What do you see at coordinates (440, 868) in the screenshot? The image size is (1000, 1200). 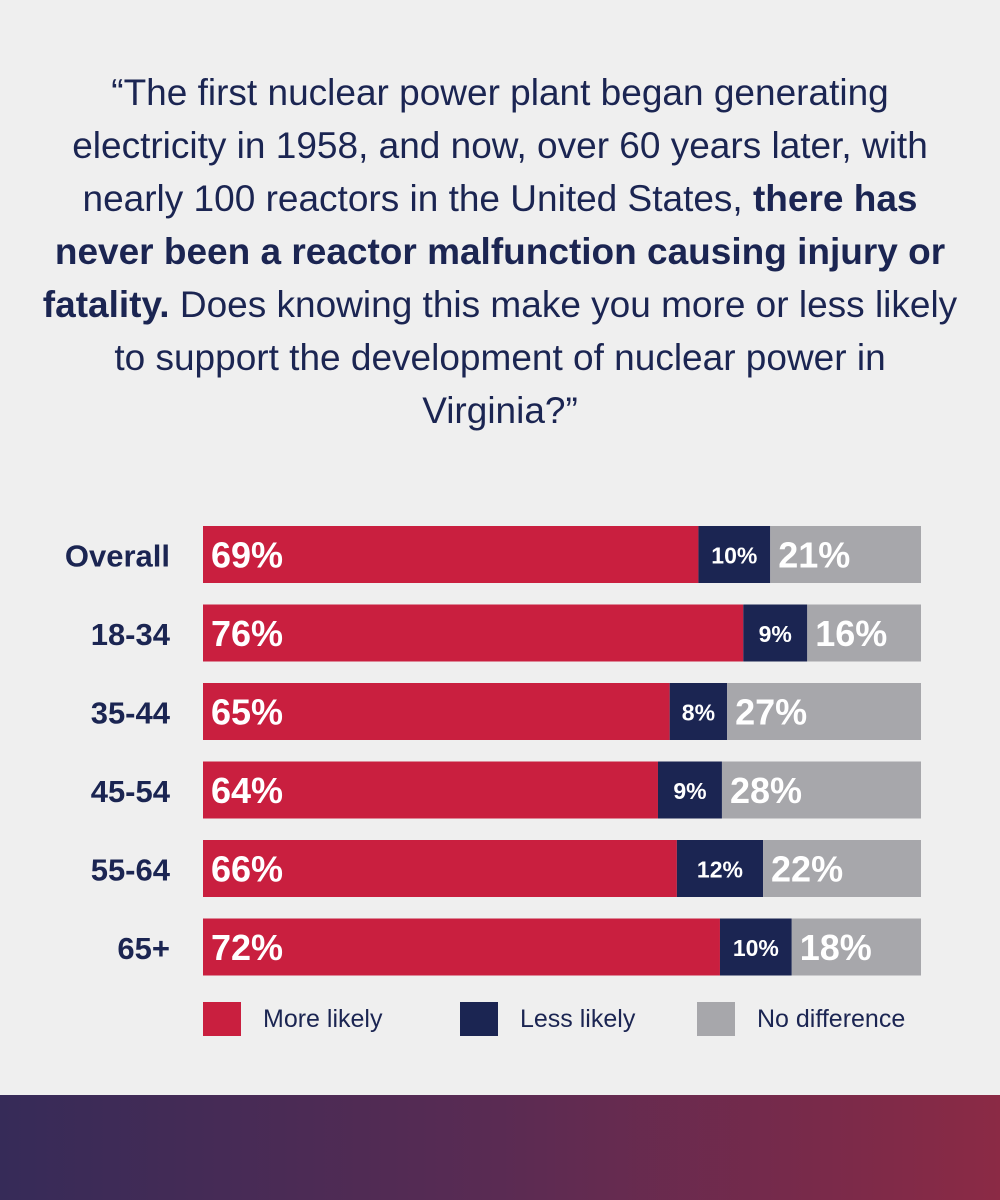 I see `bar-55-64-more-likely` at bounding box center [440, 868].